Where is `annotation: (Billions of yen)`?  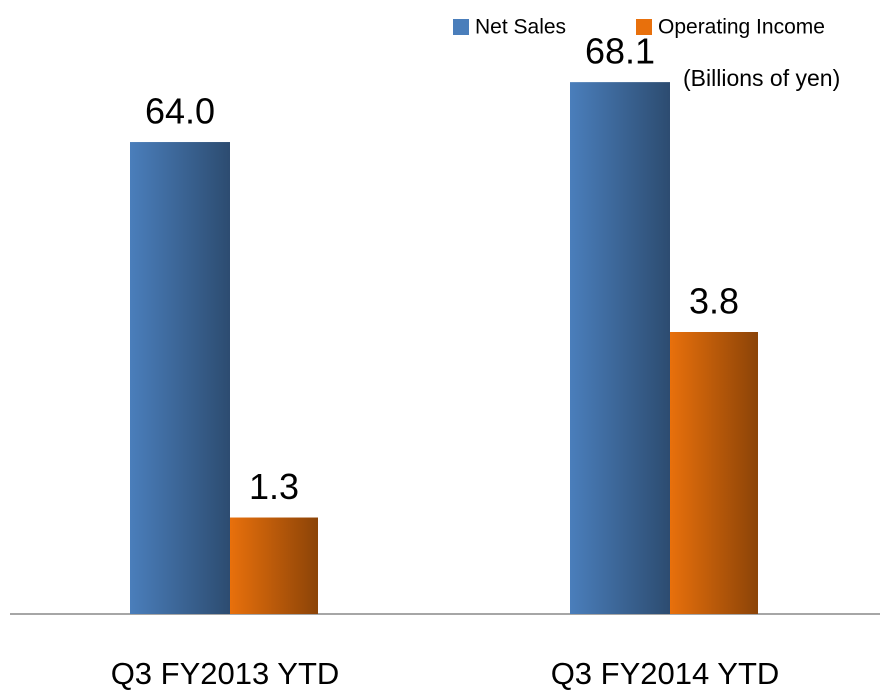 annotation: (Billions of yen) is located at coordinates (761, 78).